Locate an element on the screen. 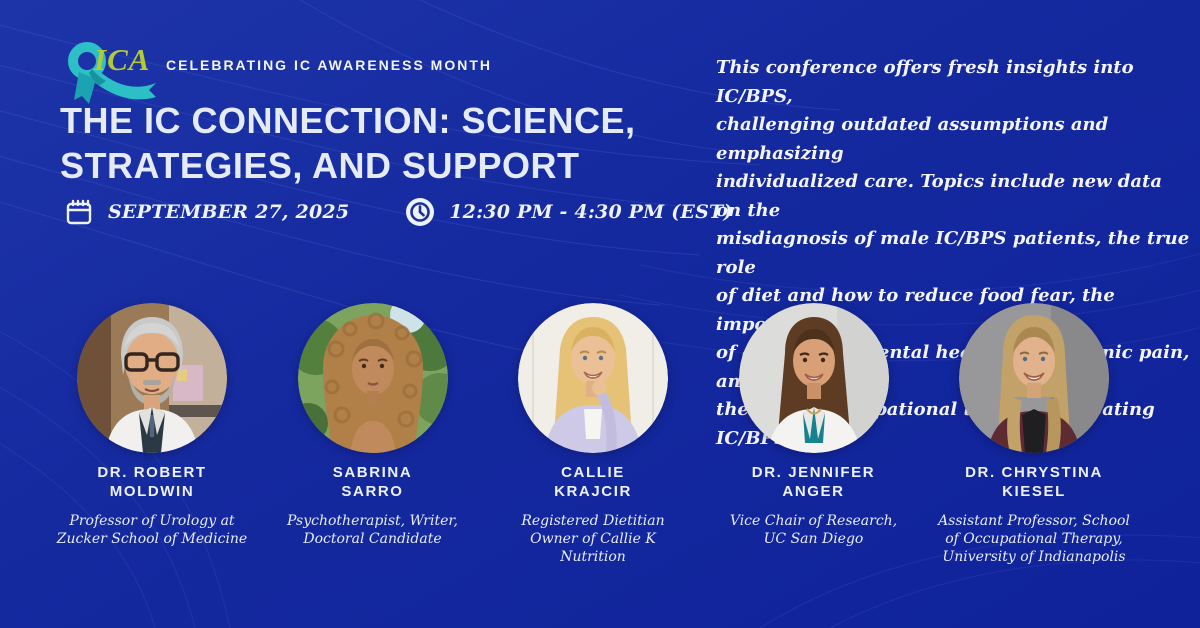  photo-sabrina-sarro-illustration is located at coordinates (372, 378).